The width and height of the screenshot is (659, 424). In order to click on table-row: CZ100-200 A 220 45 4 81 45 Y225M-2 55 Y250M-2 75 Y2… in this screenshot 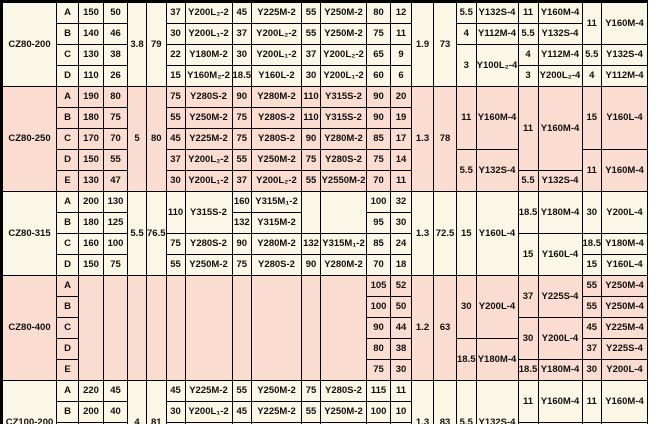, I will do `click(325, 402)`.